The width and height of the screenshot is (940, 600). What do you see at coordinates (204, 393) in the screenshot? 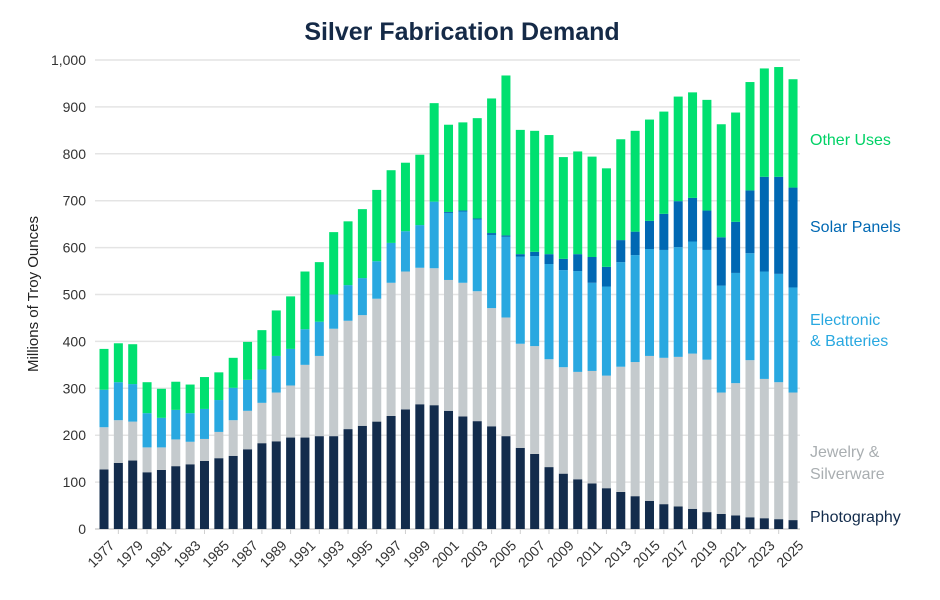
I see `bar-segment-other-uses-1984` at bounding box center [204, 393].